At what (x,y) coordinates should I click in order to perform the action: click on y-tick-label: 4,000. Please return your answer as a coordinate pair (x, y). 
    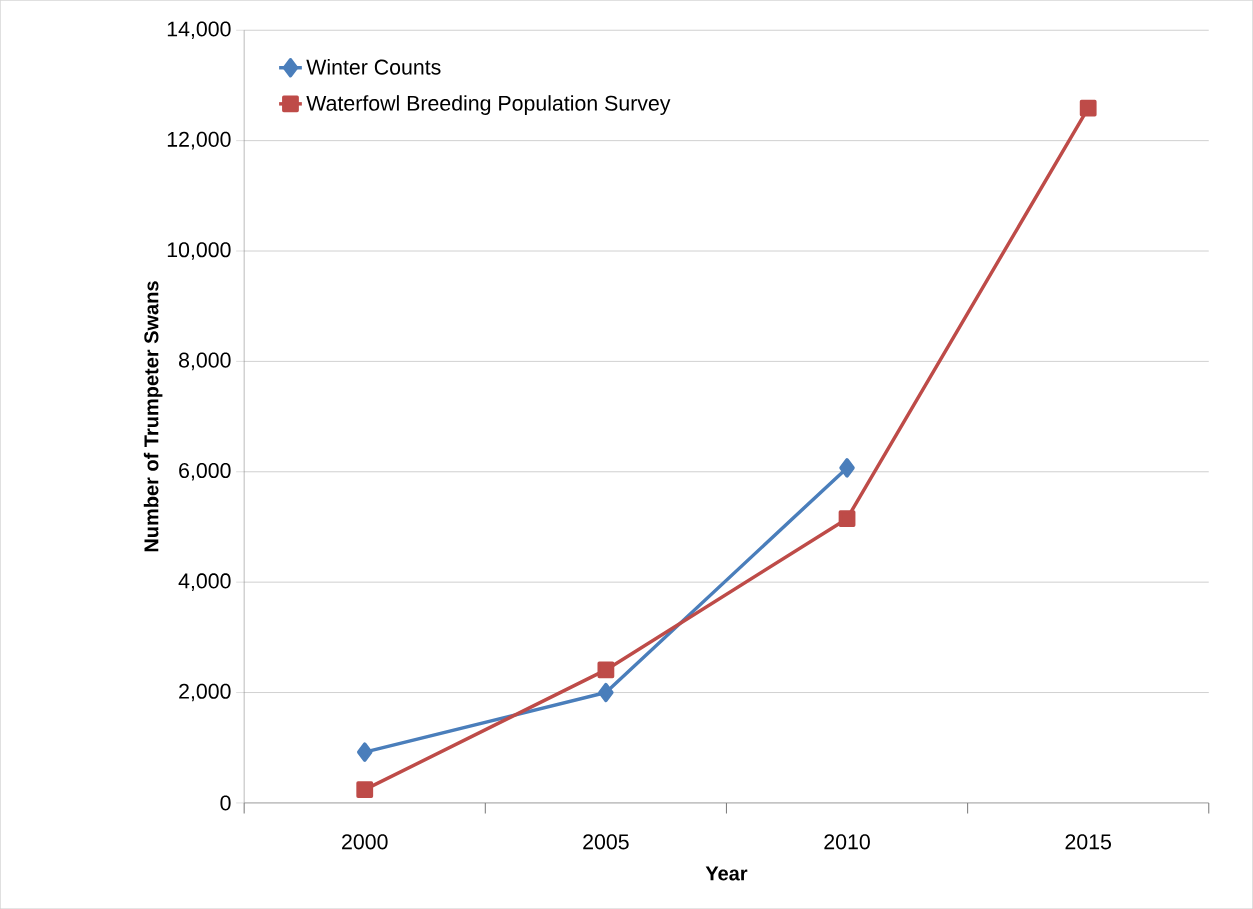
    Looking at the image, I should click on (204, 582).